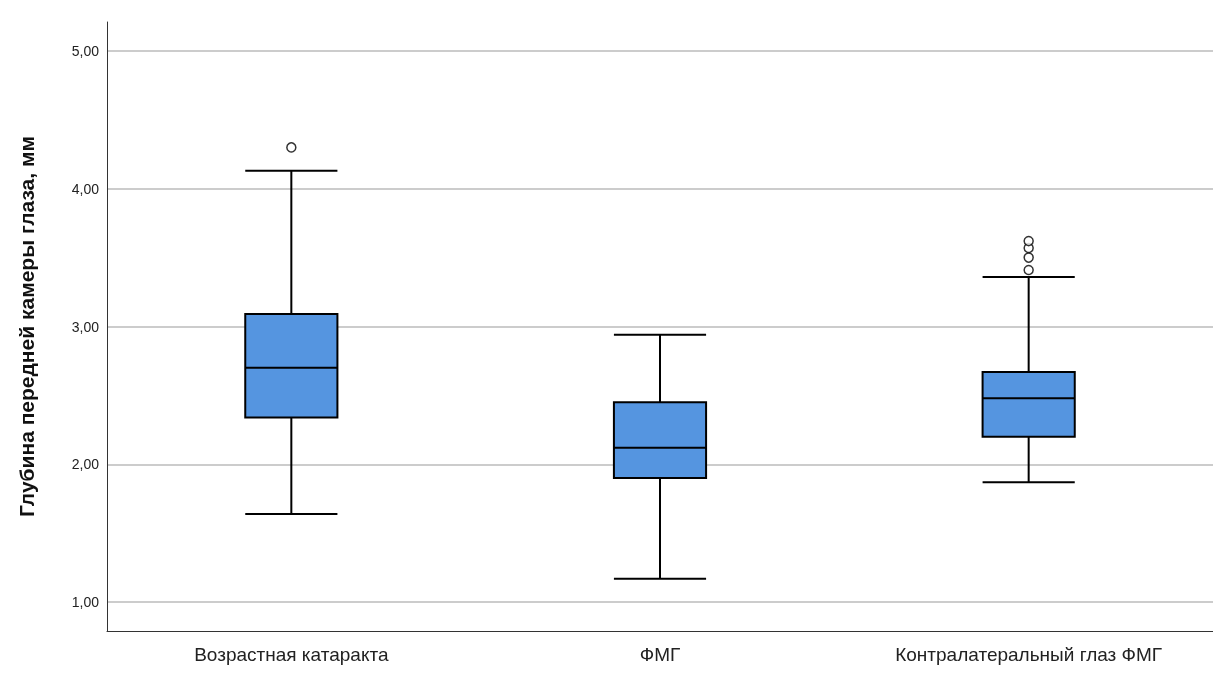  I want to click on y-axis-title: Глубина передней камеры глаза, мм, so click(26, 326).